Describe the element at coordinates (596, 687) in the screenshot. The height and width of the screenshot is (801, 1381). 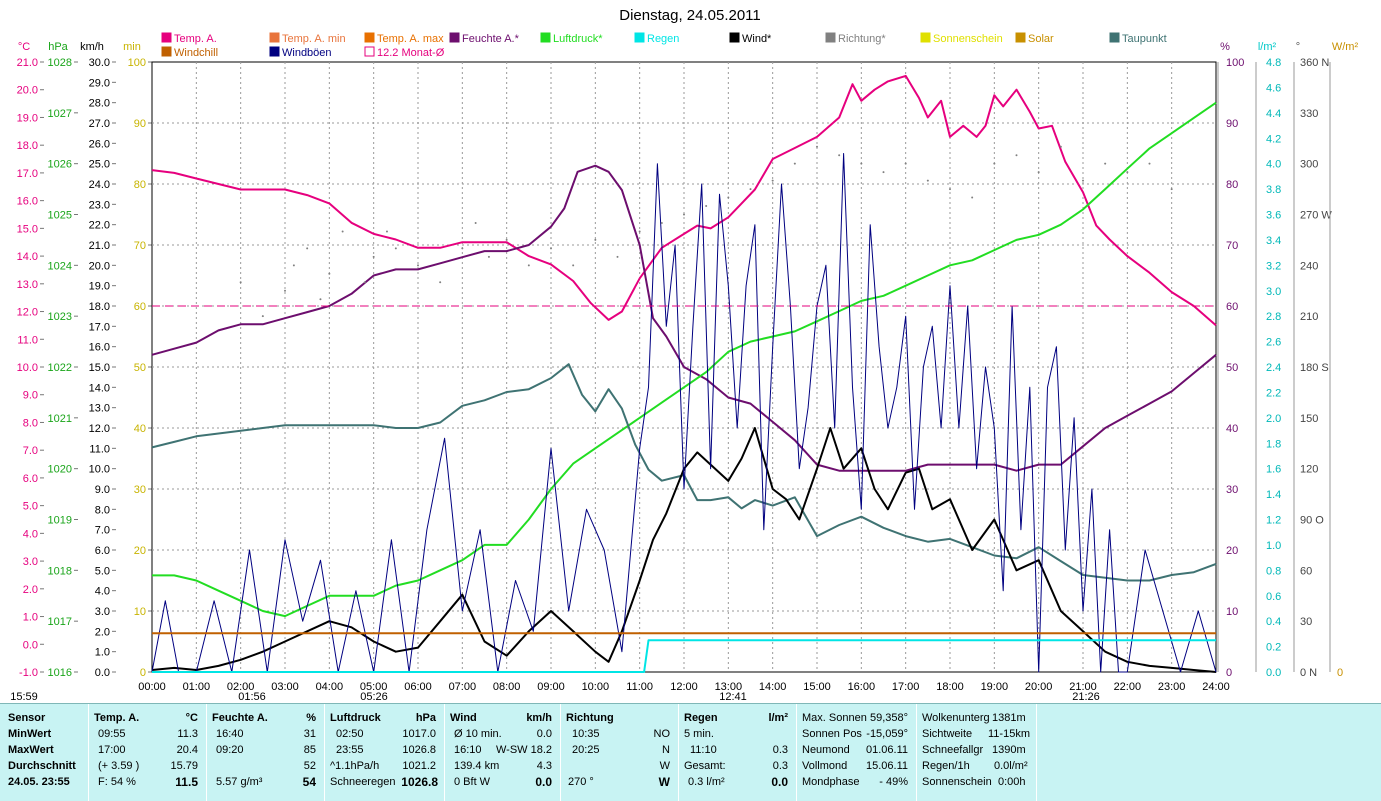
I see `time-tick-label: 10:00` at that location.